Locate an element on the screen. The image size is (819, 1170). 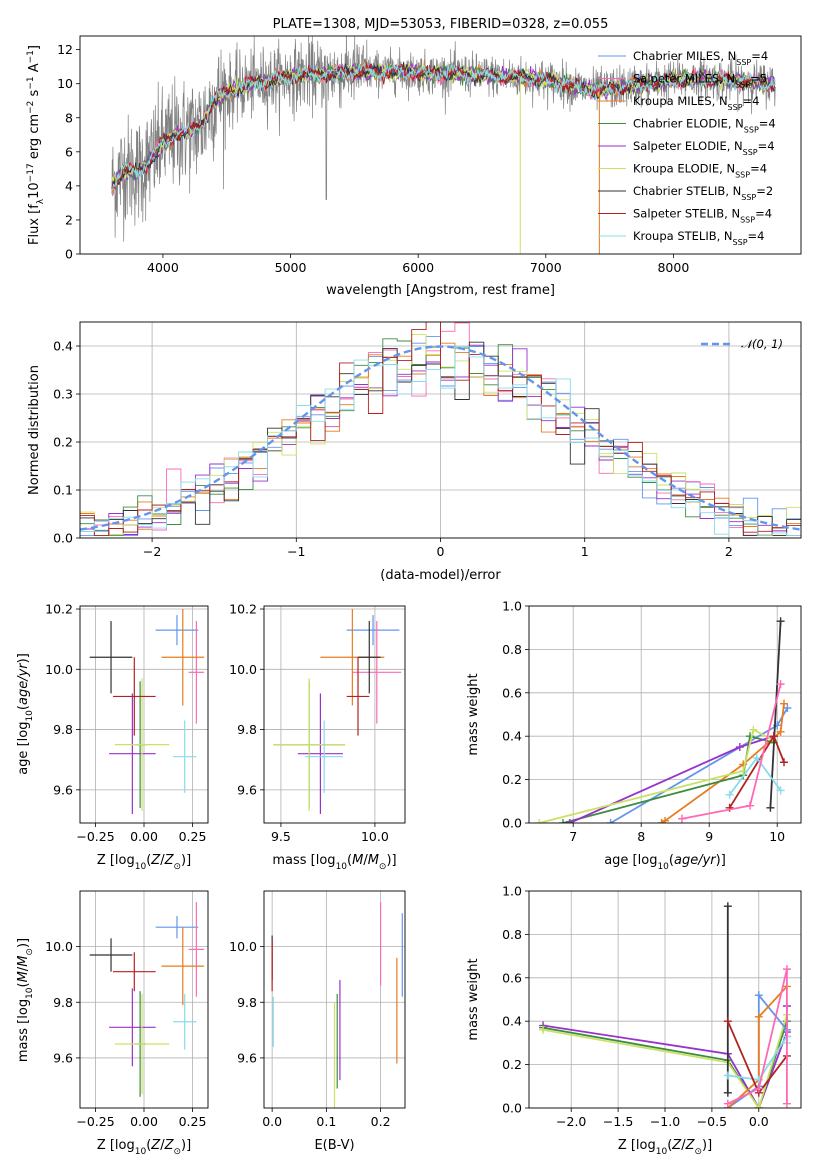
x-tick-label: −1 is located at coordinates (296, 551).